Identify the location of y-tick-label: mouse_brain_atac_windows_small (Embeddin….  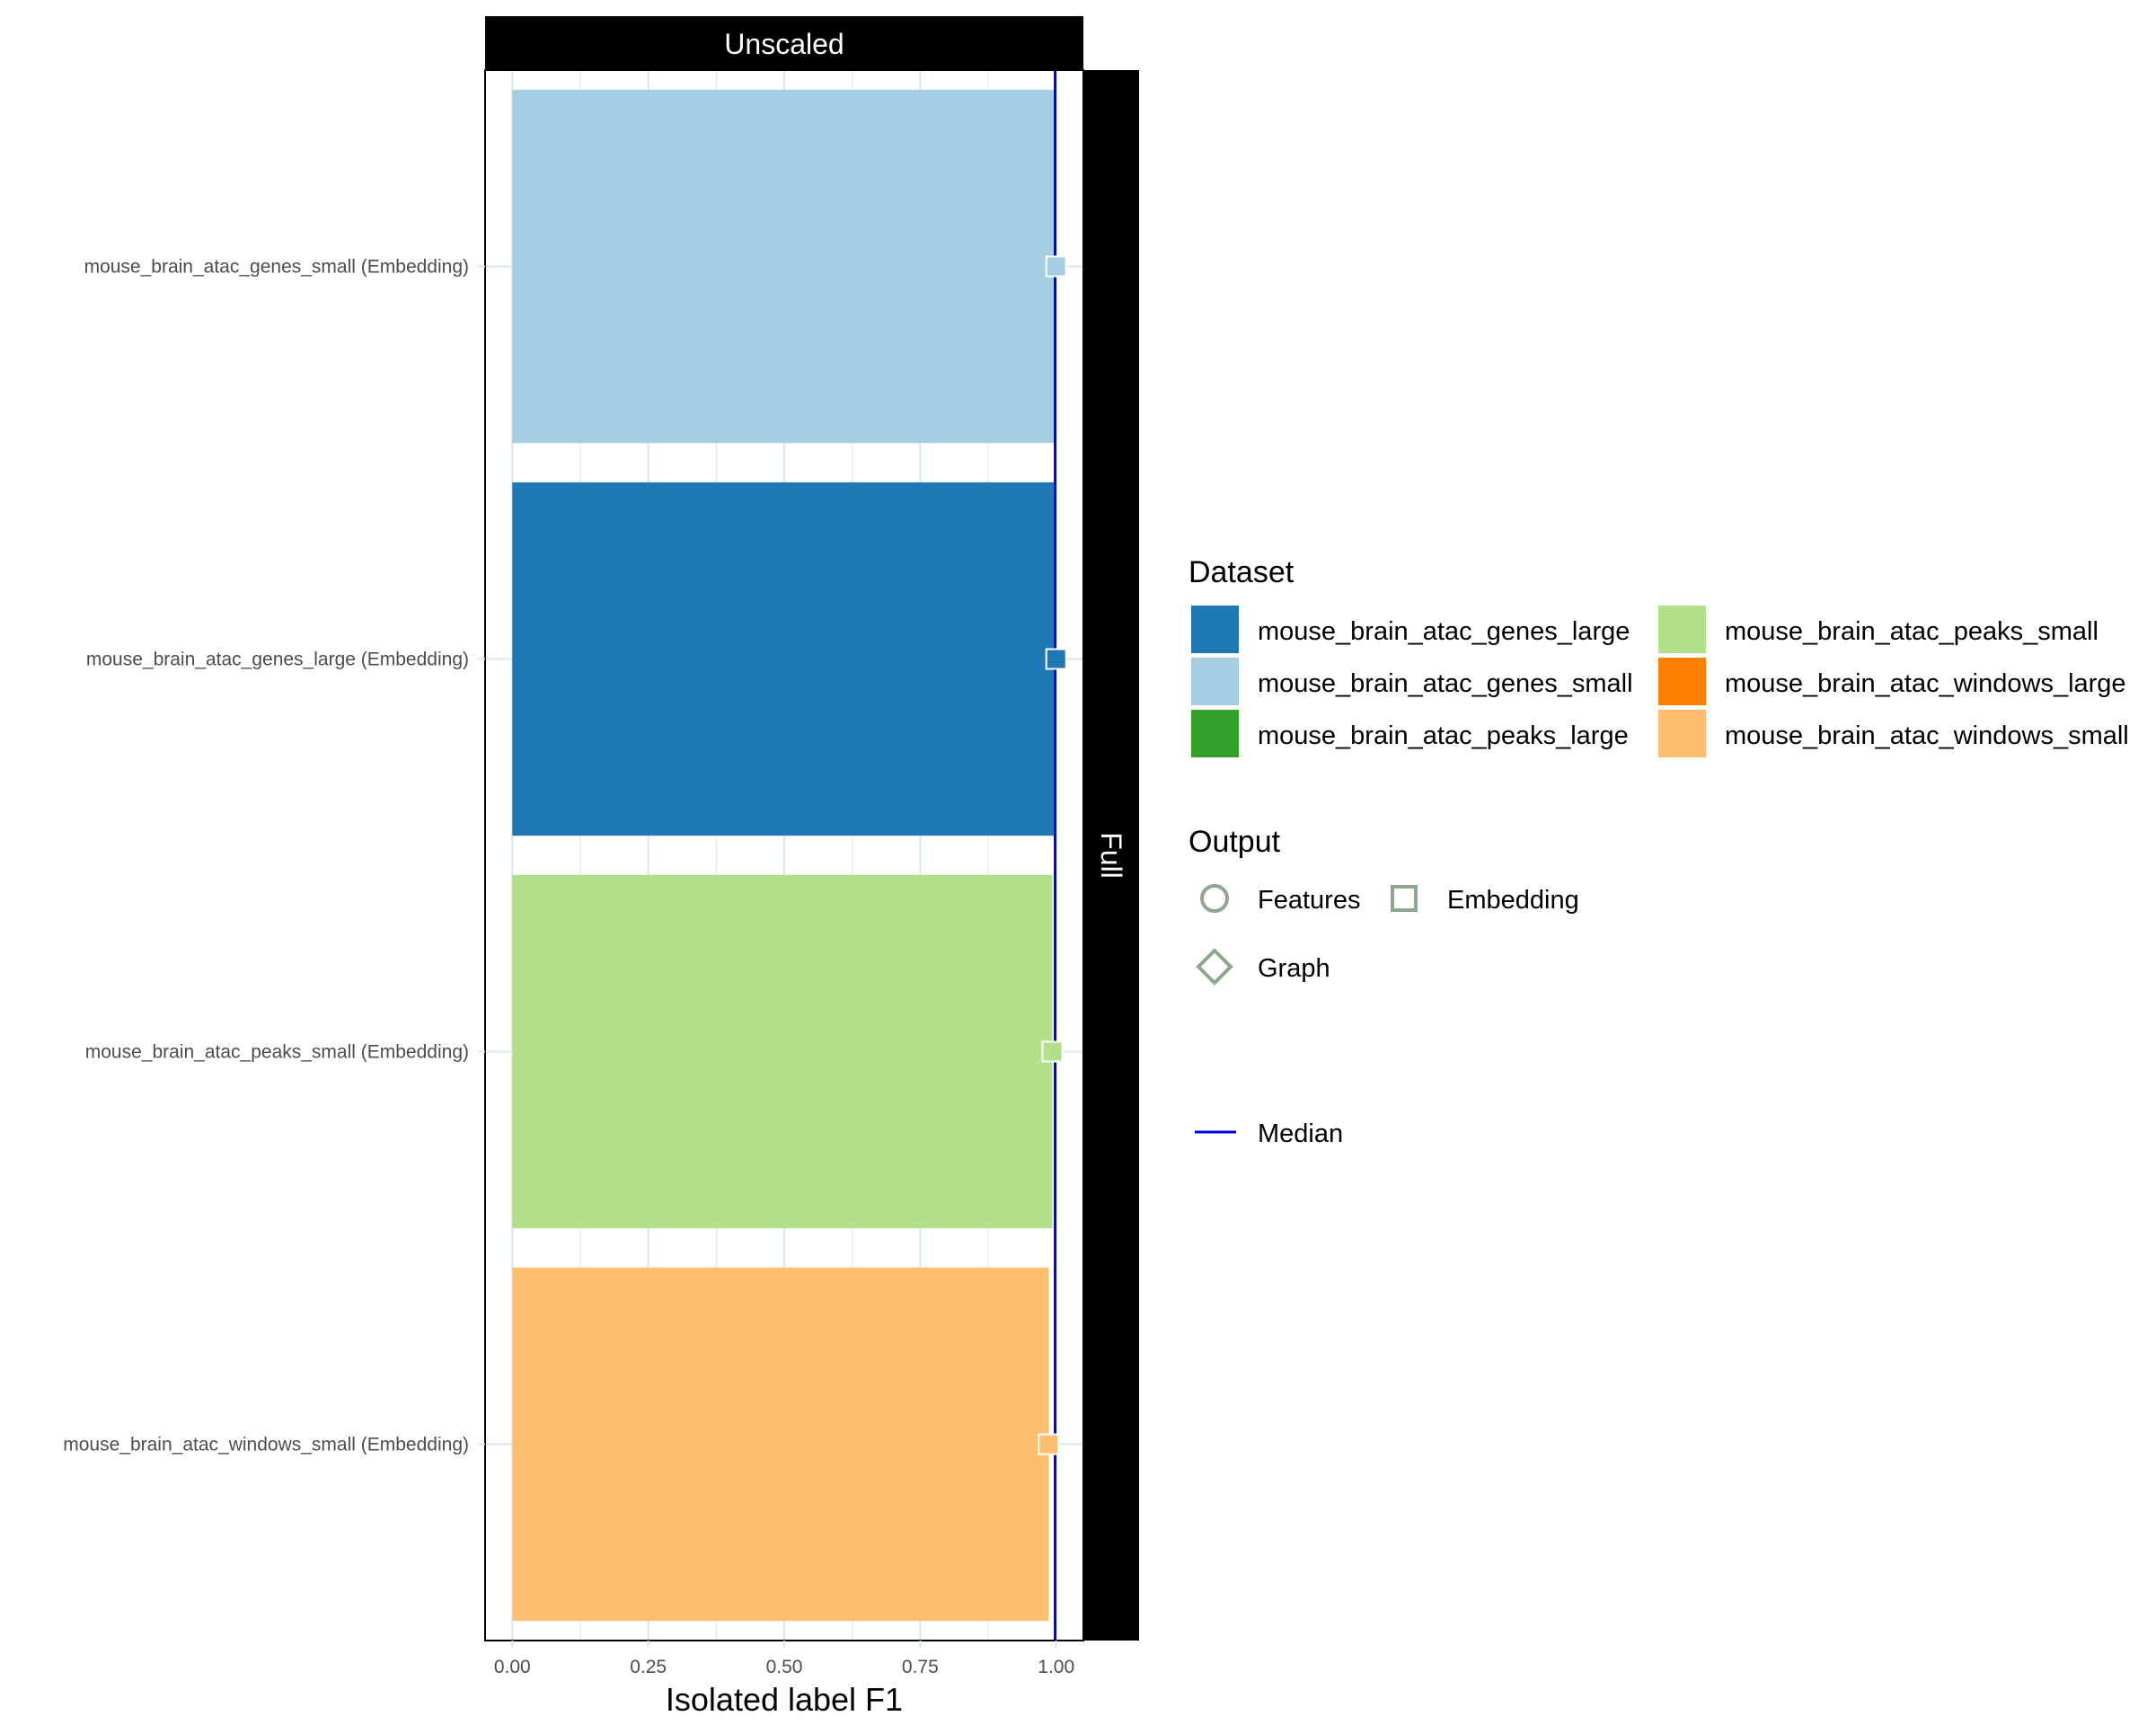
(266, 1445).